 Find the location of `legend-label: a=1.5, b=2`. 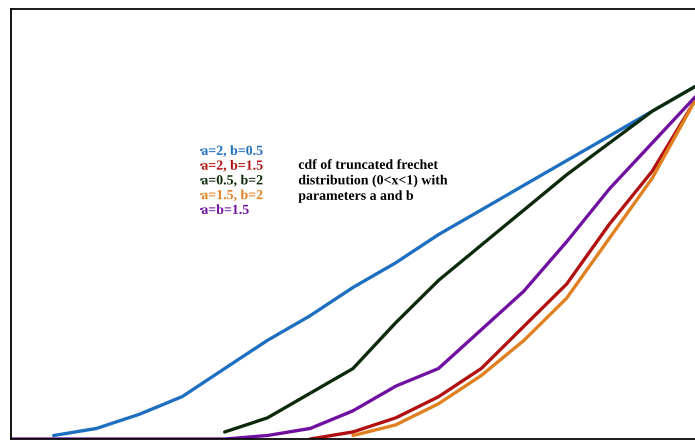

legend-label: a=1.5, b=2 is located at coordinates (232, 196).